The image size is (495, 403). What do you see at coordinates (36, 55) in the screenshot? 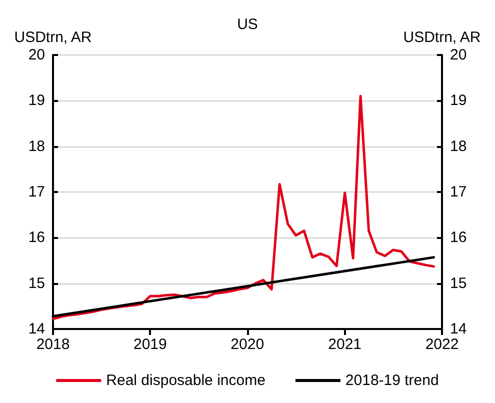
I see `y-tick-label: 20` at bounding box center [36, 55].